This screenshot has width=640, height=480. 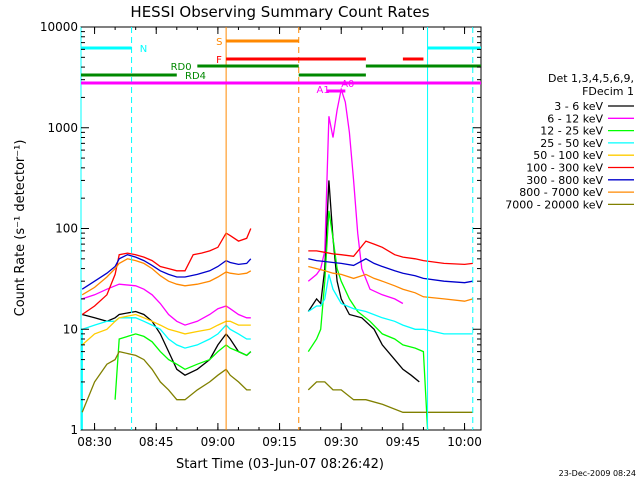 I want to click on x-tick-label: 10:00, so click(x=464, y=442).